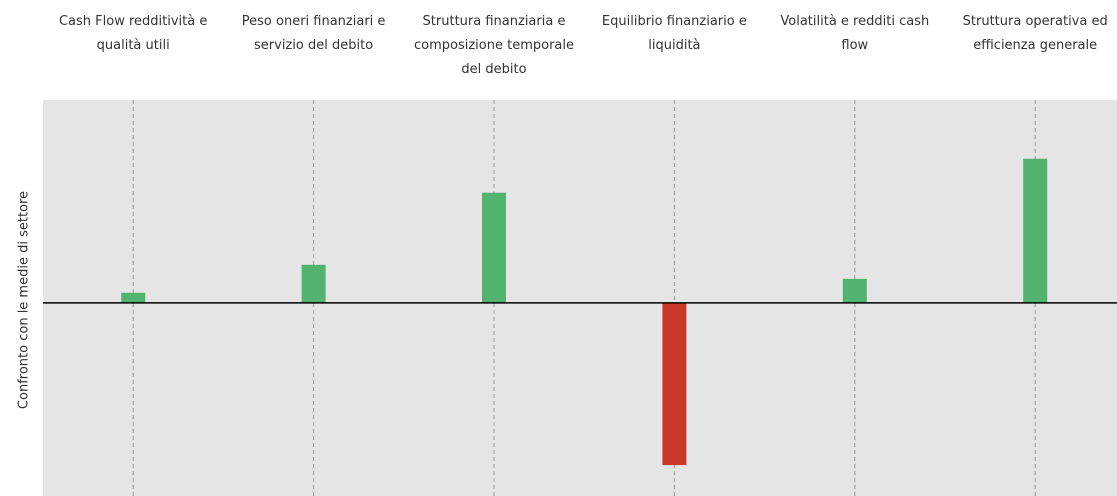 The width and height of the screenshot is (1117, 496). What do you see at coordinates (24, 300) in the screenshot?
I see `y-axis-label: Confronto con le medie di settore` at bounding box center [24, 300].